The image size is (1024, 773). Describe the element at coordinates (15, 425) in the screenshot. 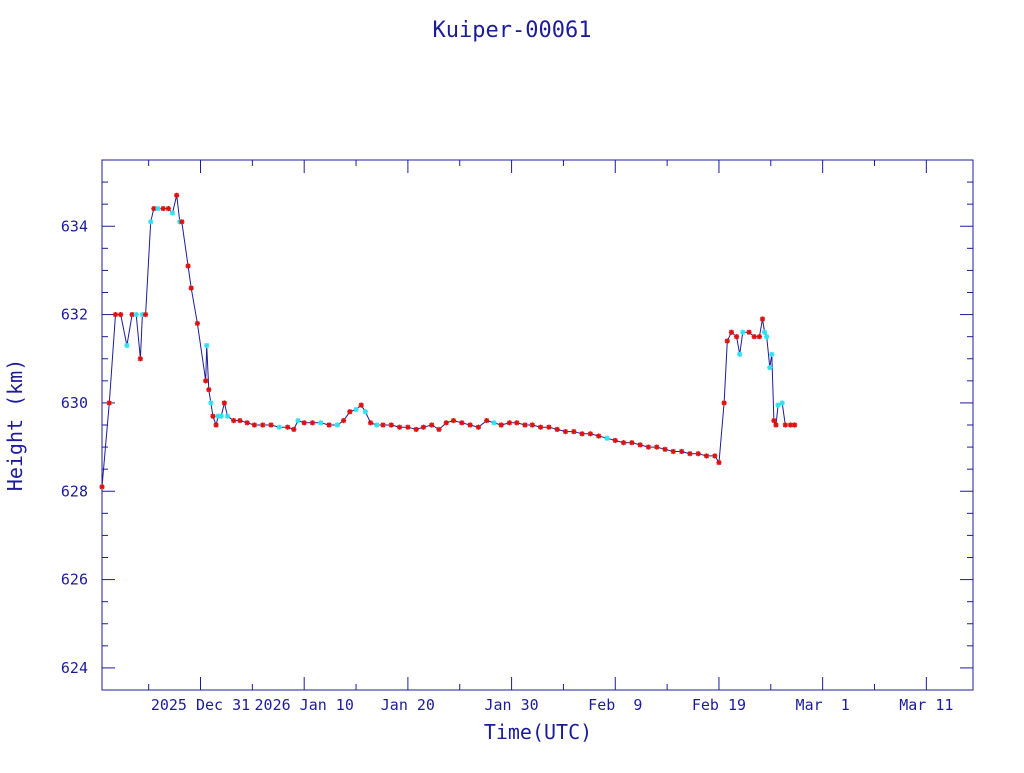

I see `y-axis-title: Height (km)` at that location.